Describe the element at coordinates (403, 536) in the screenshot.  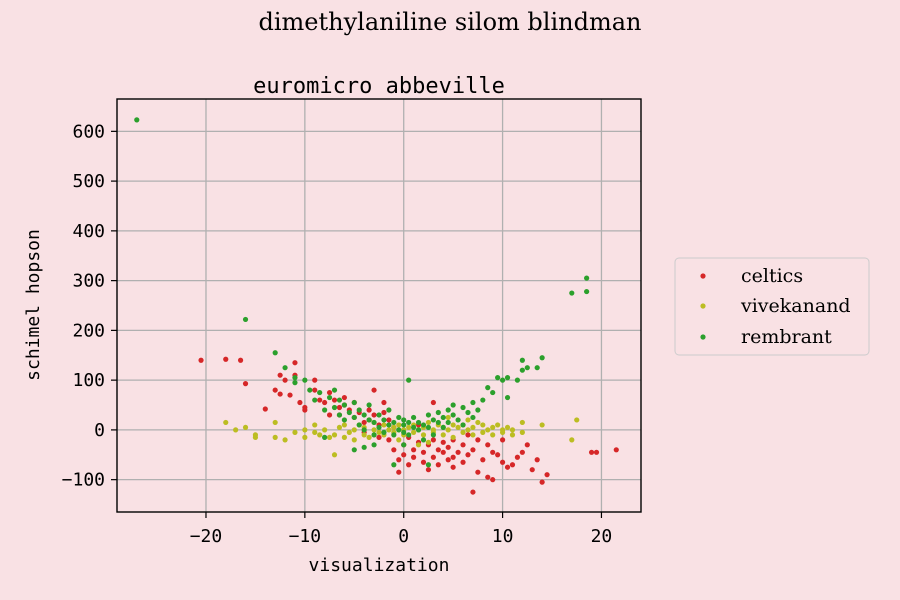
I see `x-tick-label: 0` at that location.